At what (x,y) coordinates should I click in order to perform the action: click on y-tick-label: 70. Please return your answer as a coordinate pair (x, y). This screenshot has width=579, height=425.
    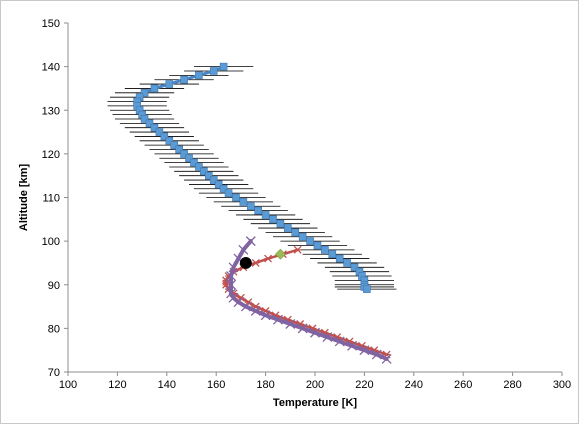
    Looking at the image, I should click on (54, 373).